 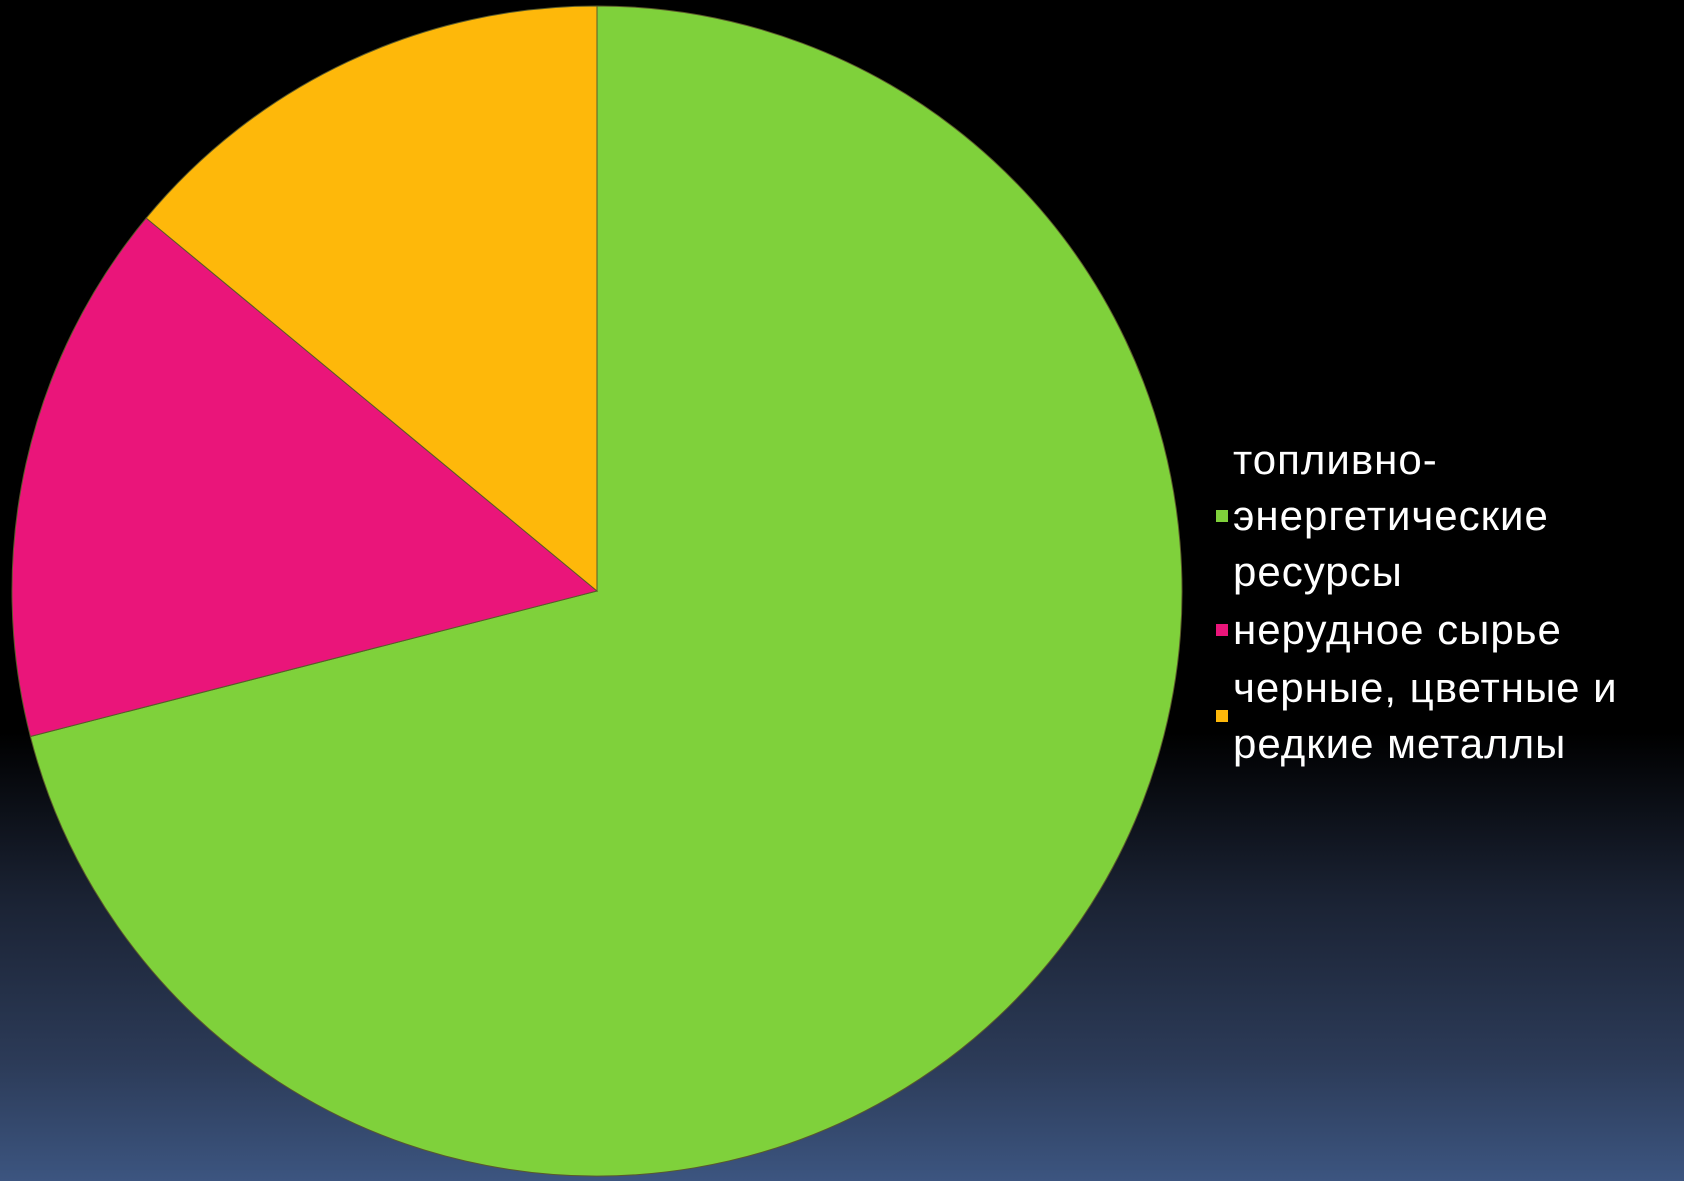 What do you see at coordinates (1391, 515) in the screenshot?
I see `legend-label-fuel-energy: топливно-энергетические ресурсы` at bounding box center [1391, 515].